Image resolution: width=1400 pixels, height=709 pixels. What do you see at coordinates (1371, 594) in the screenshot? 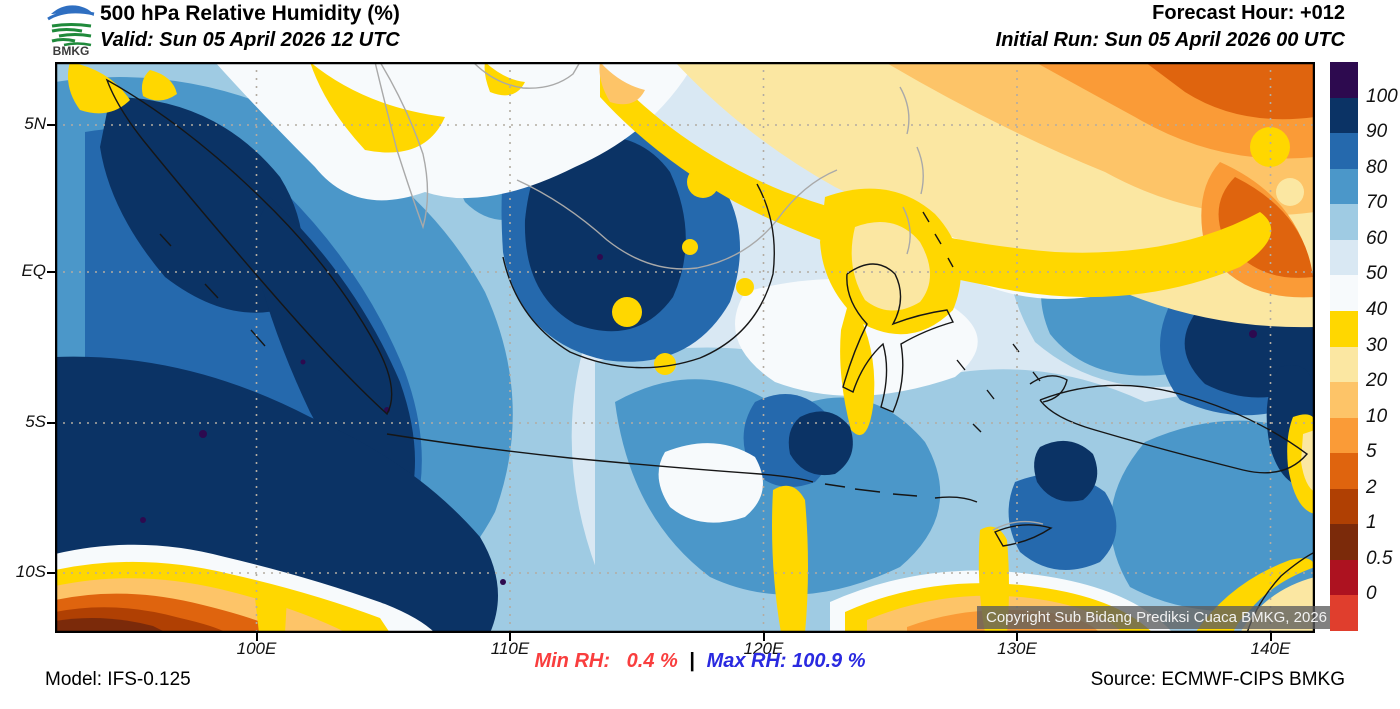
I see `colorbar-label: 0` at bounding box center [1371, 594].